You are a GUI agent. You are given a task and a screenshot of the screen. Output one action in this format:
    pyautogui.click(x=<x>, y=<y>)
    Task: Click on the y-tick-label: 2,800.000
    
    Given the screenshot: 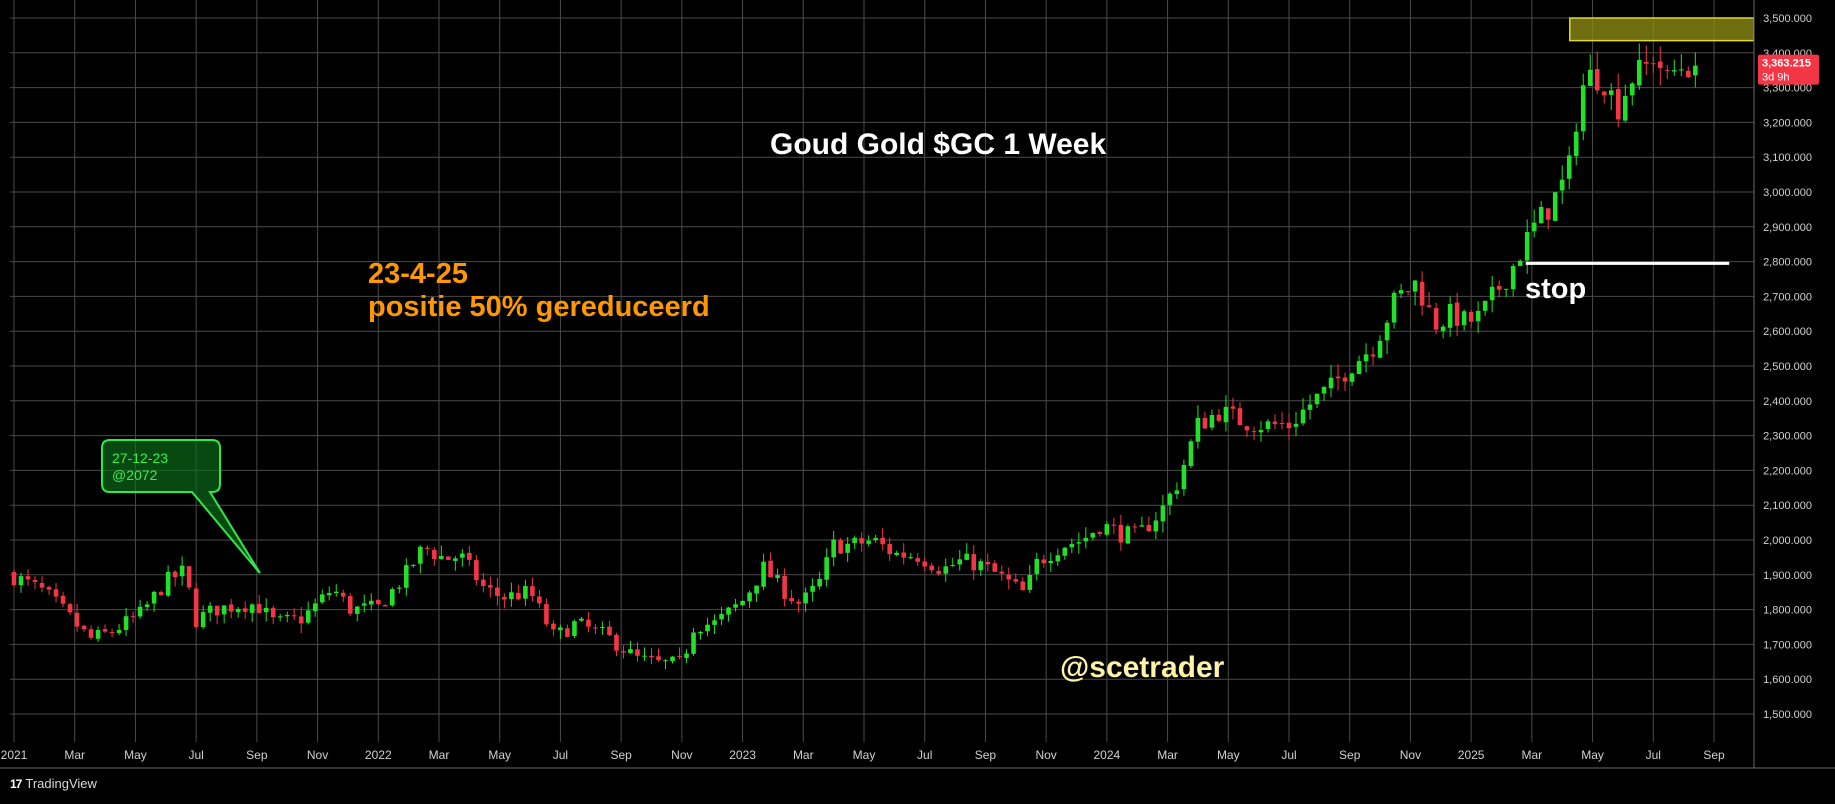 What is the action you would take?
    pyautogui.click(x=1787, y=263)
    